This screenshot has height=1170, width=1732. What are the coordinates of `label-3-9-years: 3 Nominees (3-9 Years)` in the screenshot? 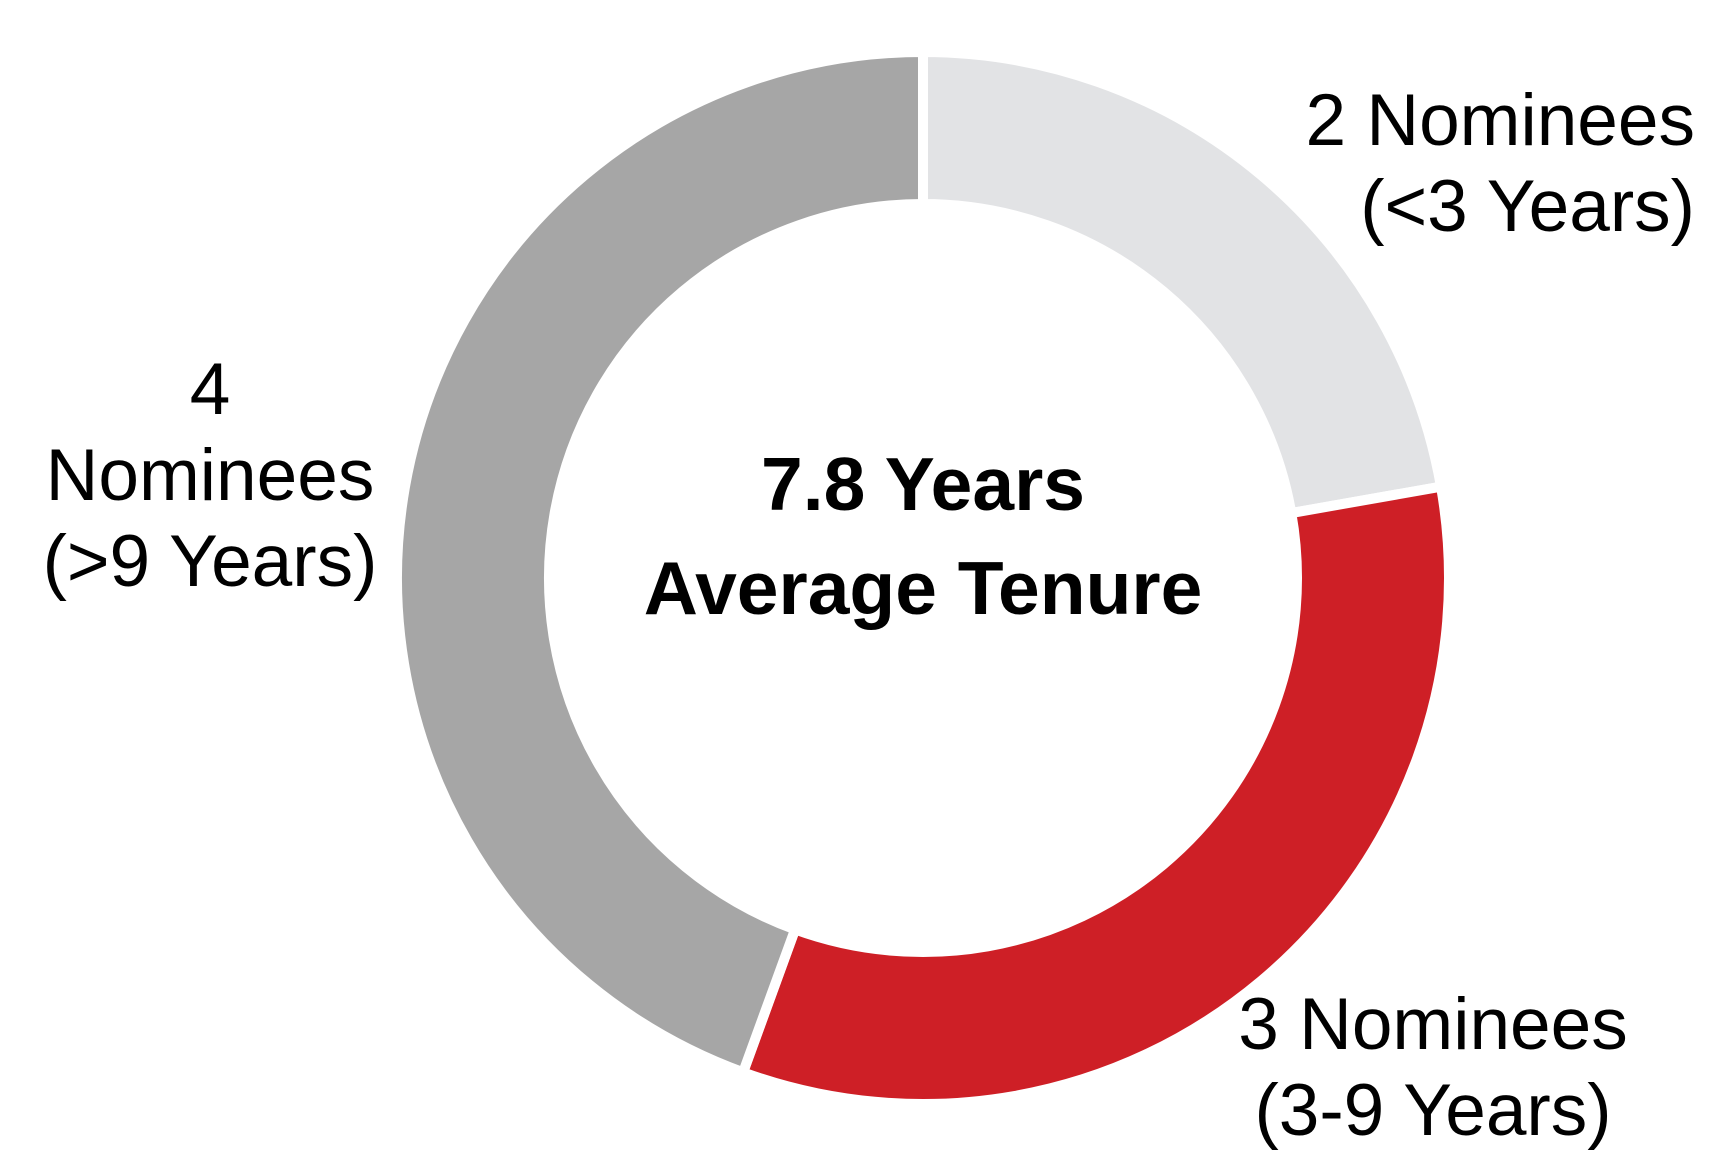 It's located at (1433, 1068).